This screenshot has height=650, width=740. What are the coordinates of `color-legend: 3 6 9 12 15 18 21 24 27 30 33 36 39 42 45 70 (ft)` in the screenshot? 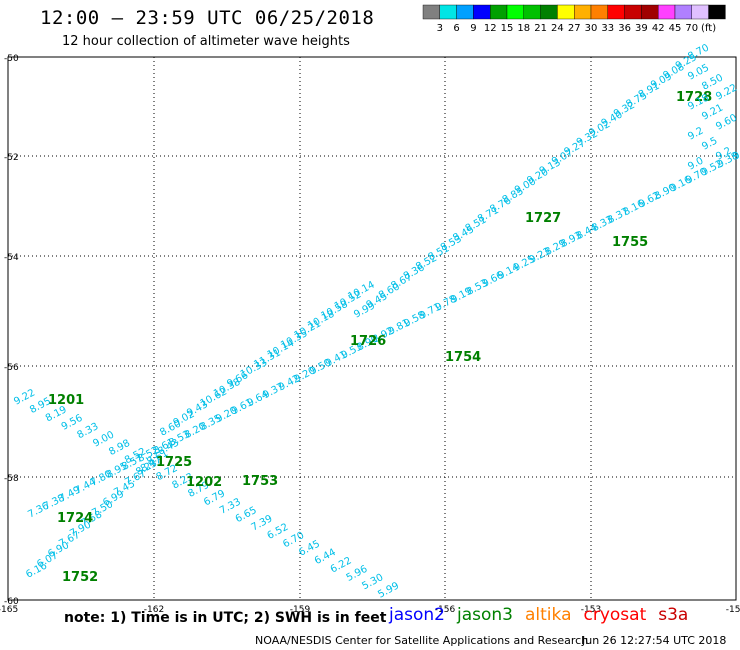 It's located at (574, 19).